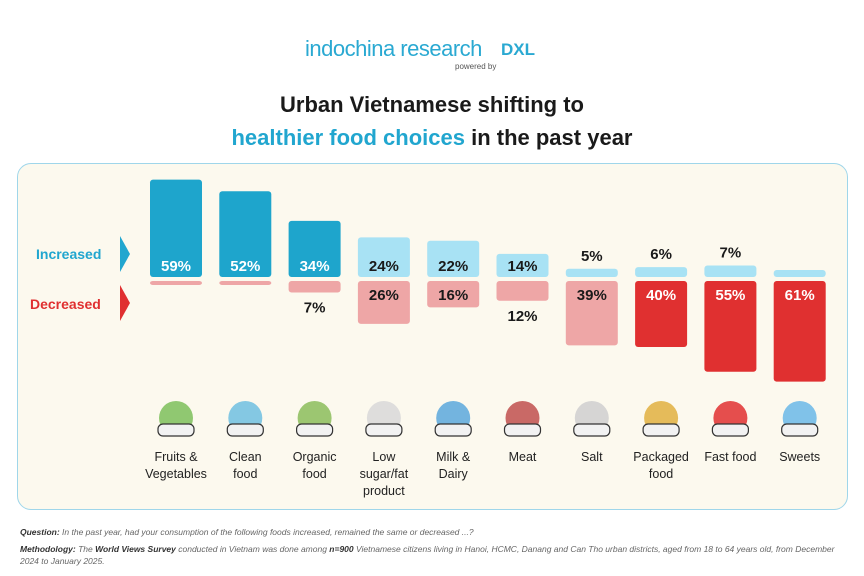 This screenshot has width=864, height=576. Describe the element at coordinates (661, 466) in the screenshot. I see `category-label: Packaged food` at that location.